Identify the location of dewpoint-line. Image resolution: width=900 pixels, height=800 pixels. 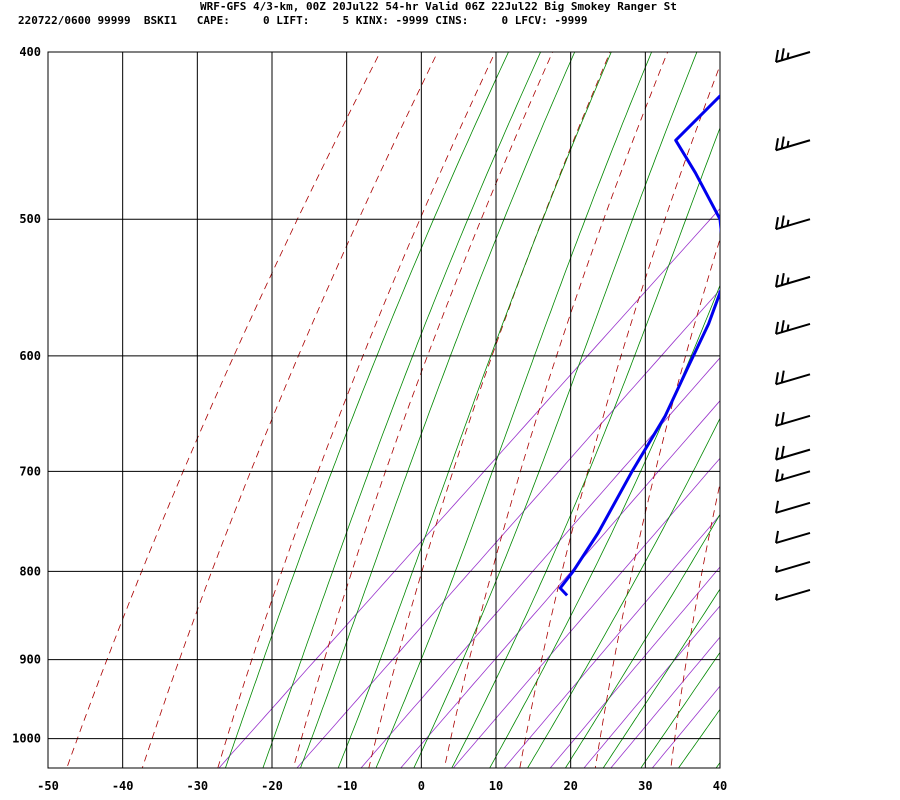
(639, 345).